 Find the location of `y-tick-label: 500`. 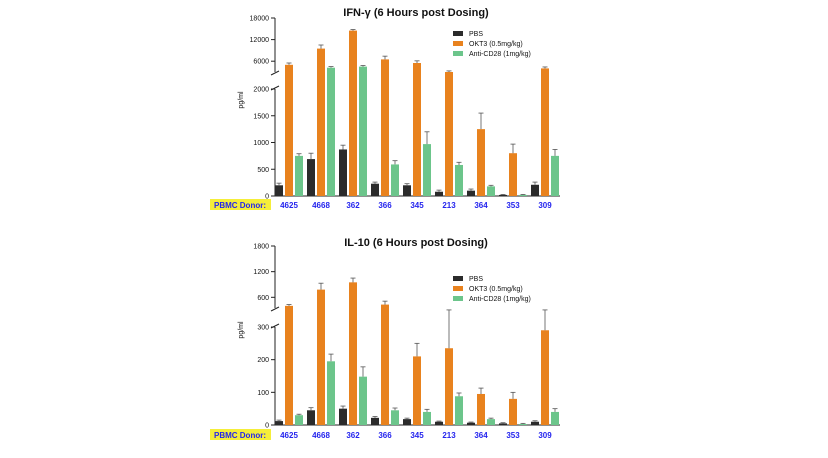

y-tick-label: 500 is located at coordinates (263, 170).